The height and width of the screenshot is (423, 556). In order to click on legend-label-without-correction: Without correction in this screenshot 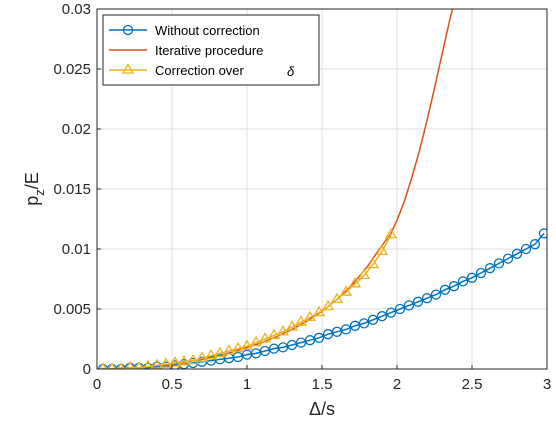, I will do `click(207, 30)`.